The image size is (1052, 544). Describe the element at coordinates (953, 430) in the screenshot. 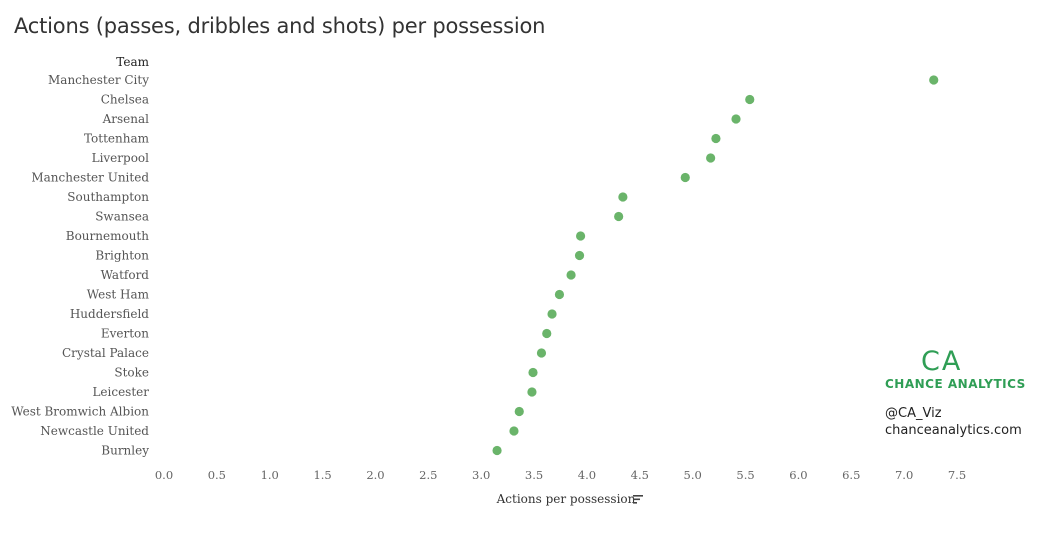

I see `brand-website: chanceanalytics.com` at that location.